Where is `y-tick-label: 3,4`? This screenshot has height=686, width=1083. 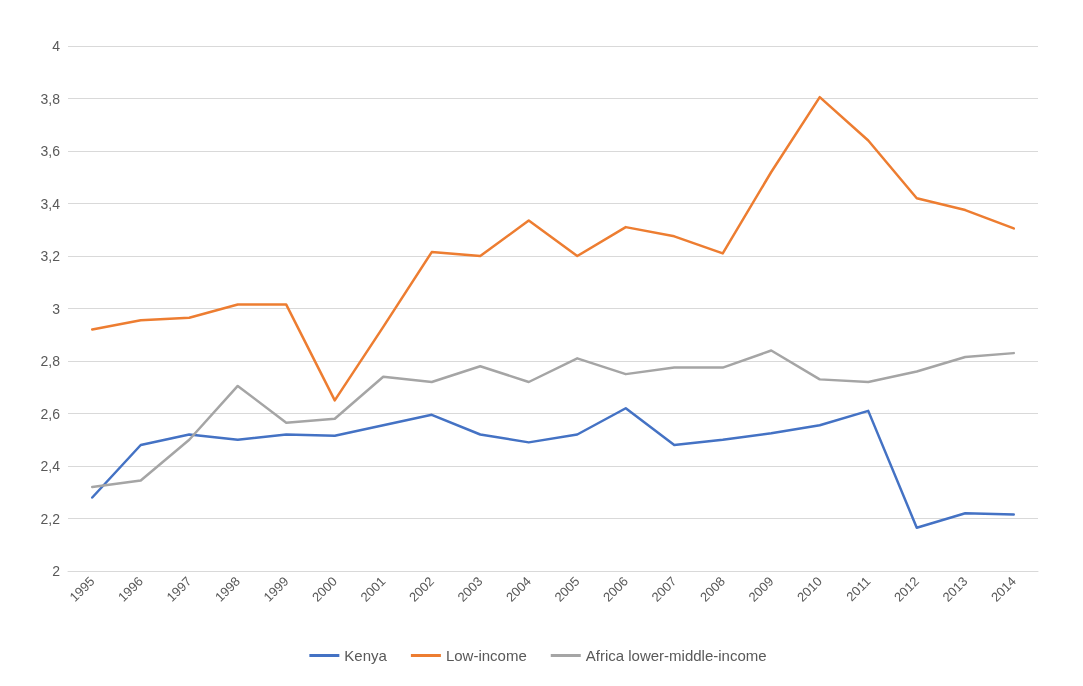
y-tick-label: 3,4 is located at coordinates (50, 203).